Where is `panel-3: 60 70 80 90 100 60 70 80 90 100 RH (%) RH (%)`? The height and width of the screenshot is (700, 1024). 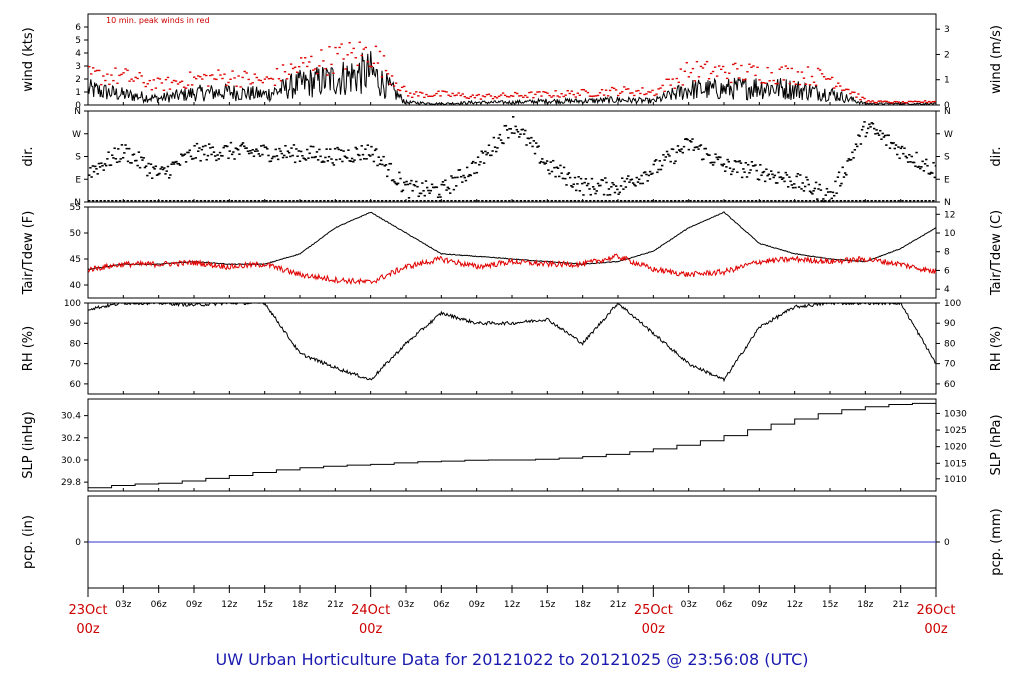 panel-3: 60 70 80 90 100 60 70 80 90 100 RH (%) RH (%) is located at coordinates (512, 347).